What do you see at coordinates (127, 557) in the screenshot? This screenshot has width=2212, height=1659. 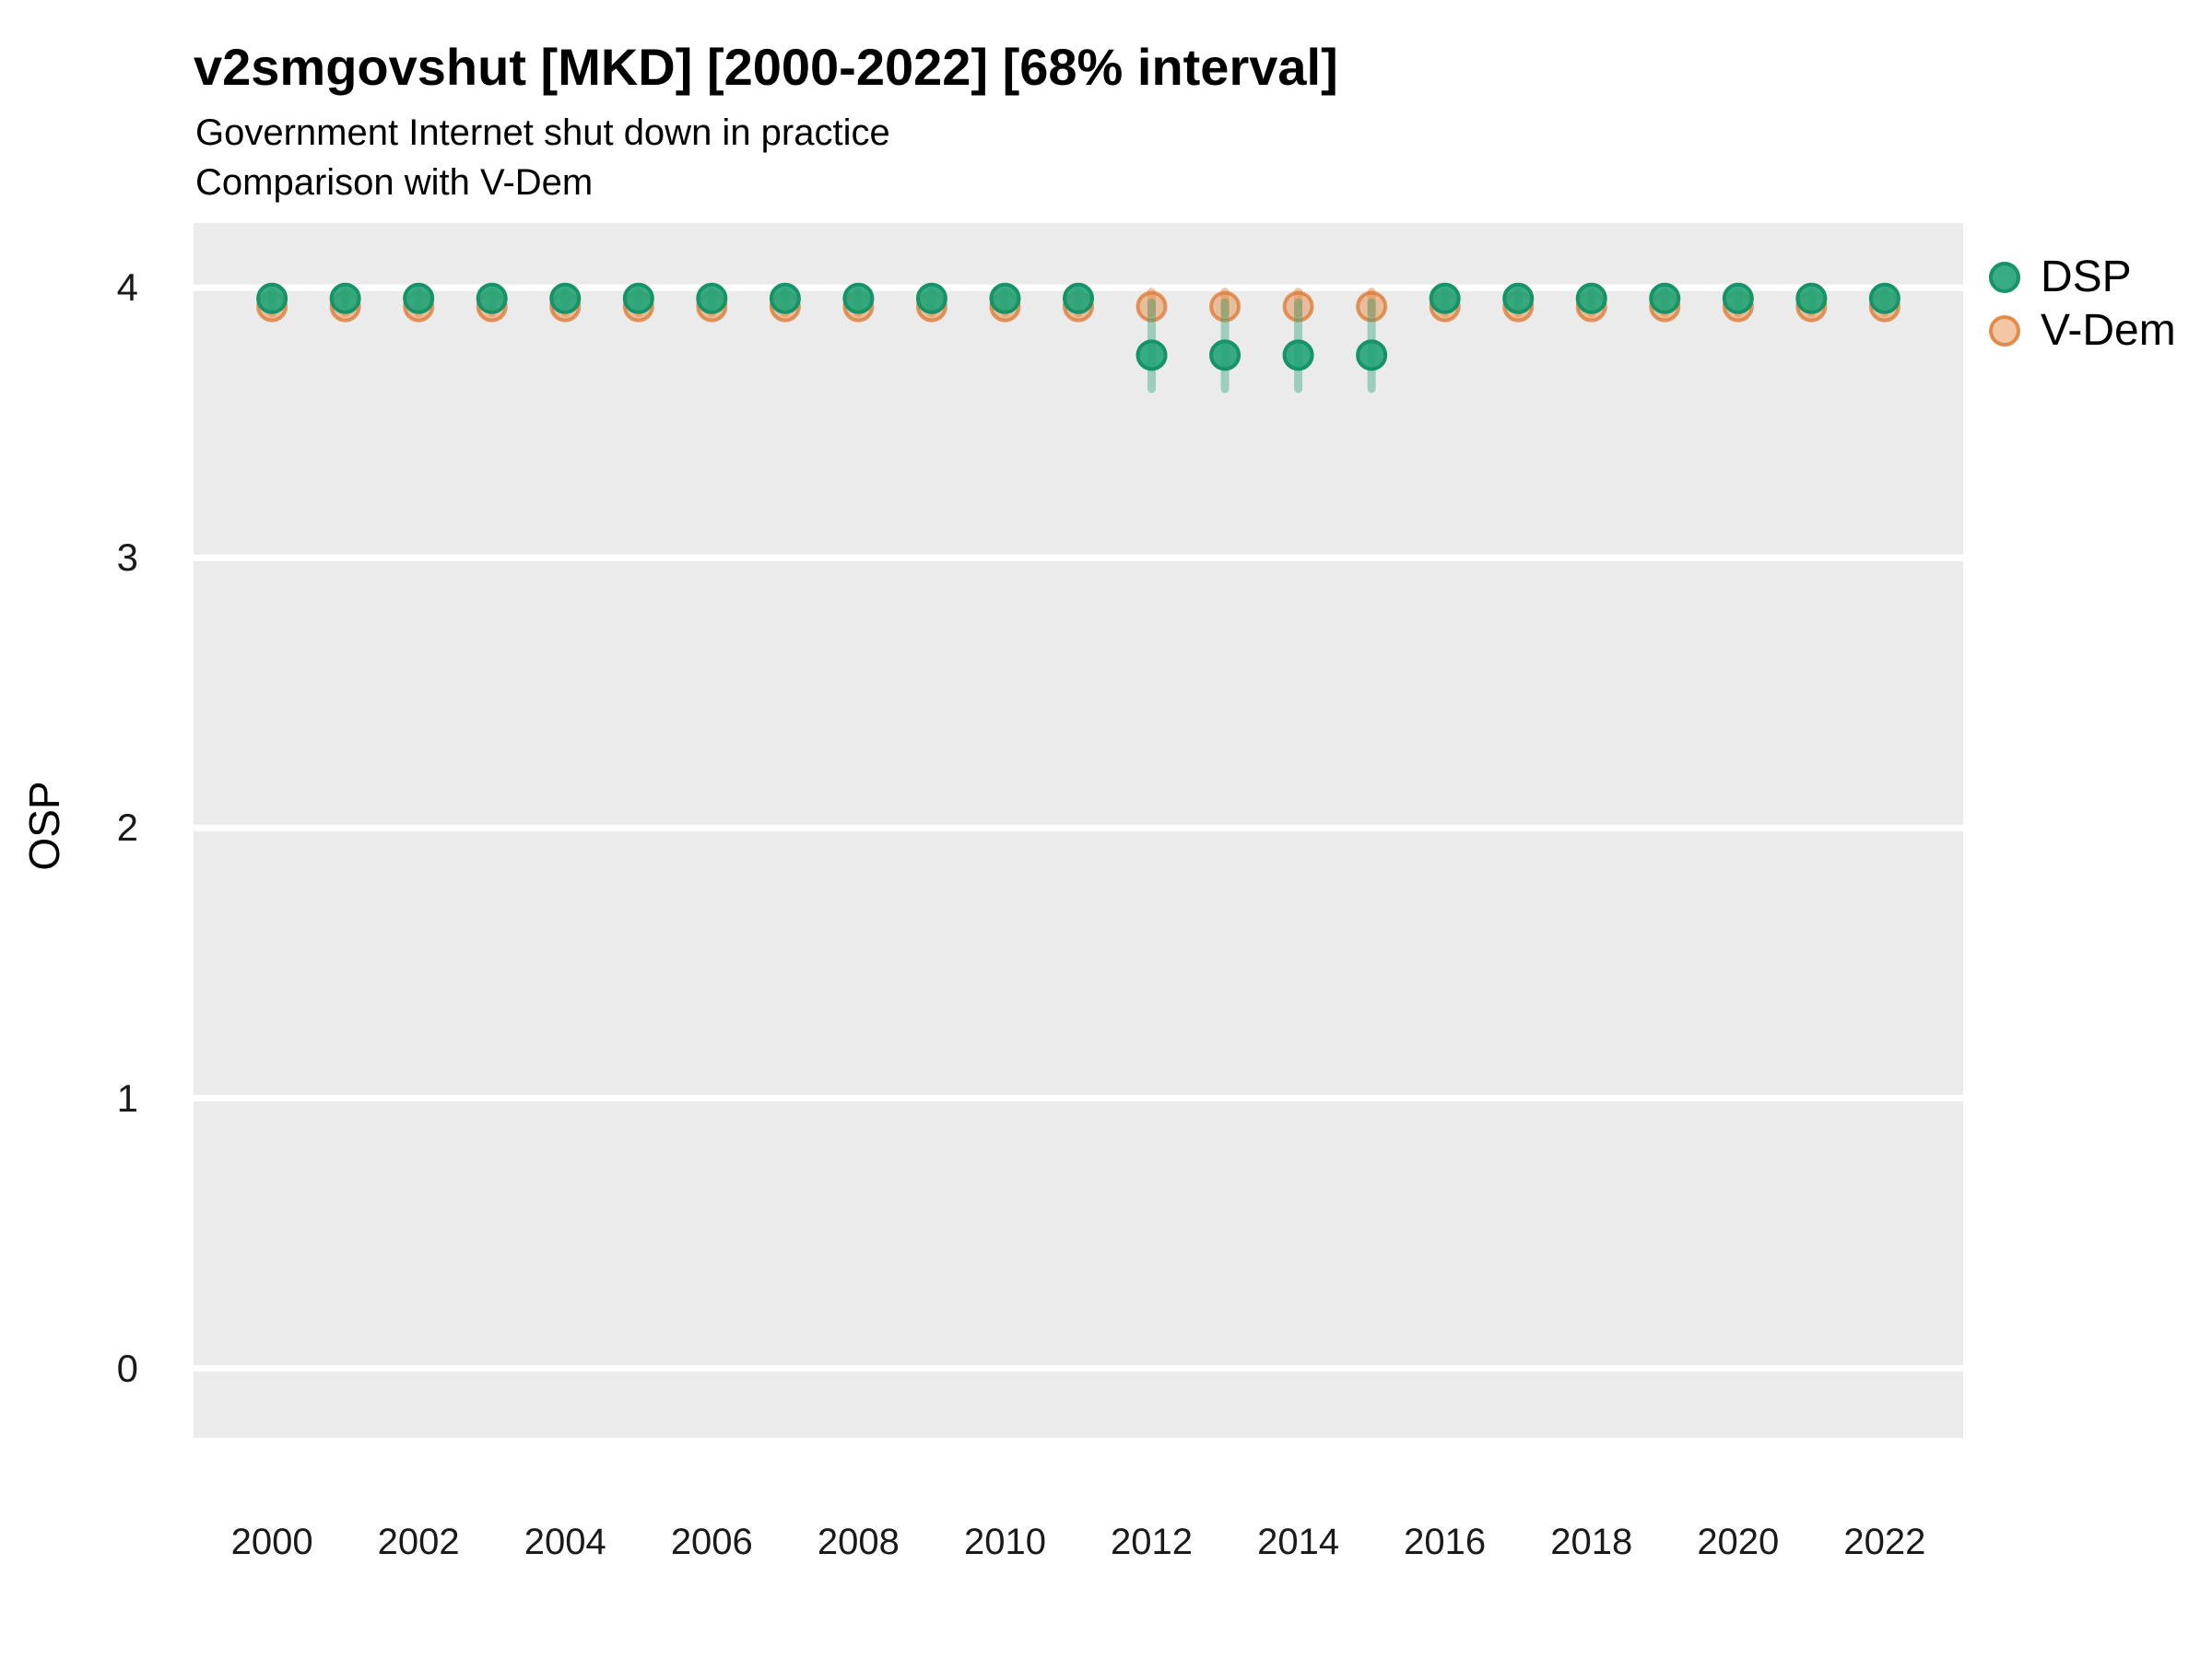 I see `y-tick-label-3: 3` at bounding box center [127, 557].